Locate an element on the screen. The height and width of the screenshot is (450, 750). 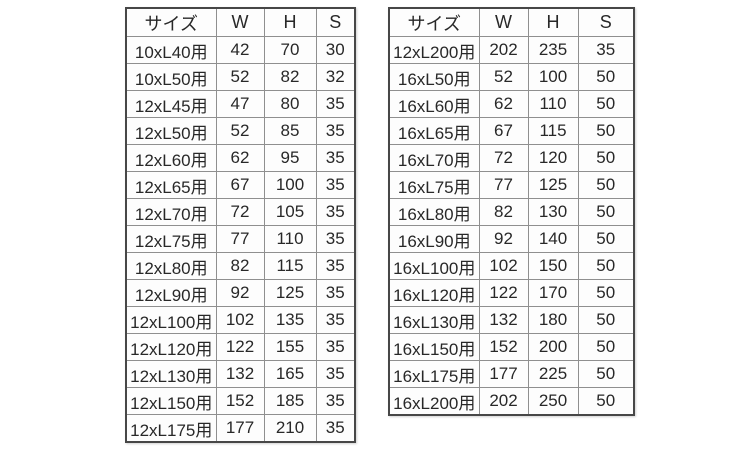
table-cell: 105 is located at coordinates (290, 212).